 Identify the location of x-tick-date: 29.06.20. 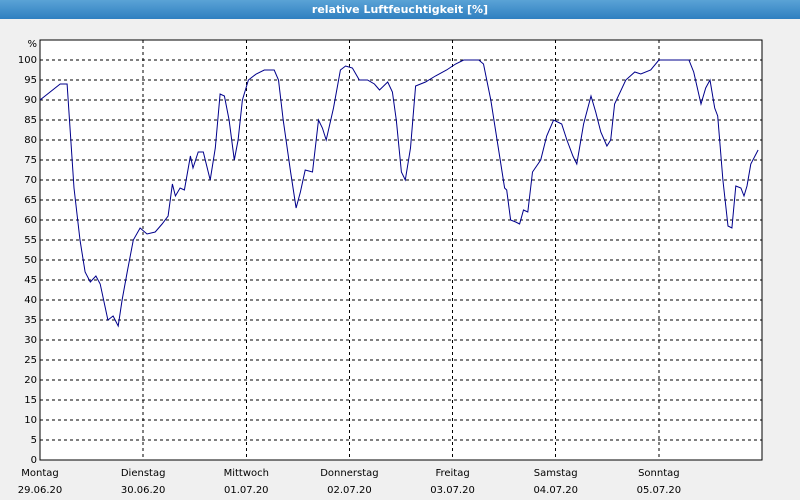
(40, 490).